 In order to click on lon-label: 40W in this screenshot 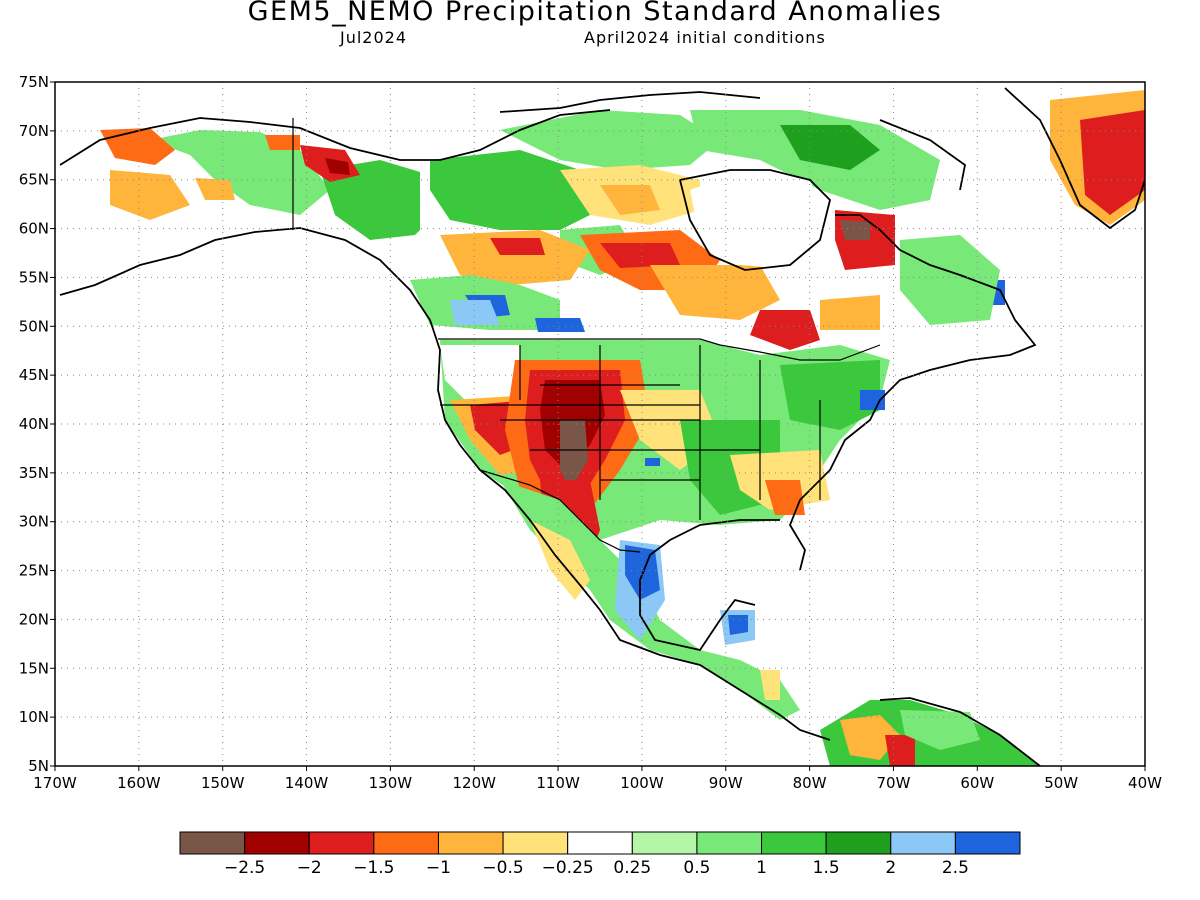, I will do `click(1145, 783)`.